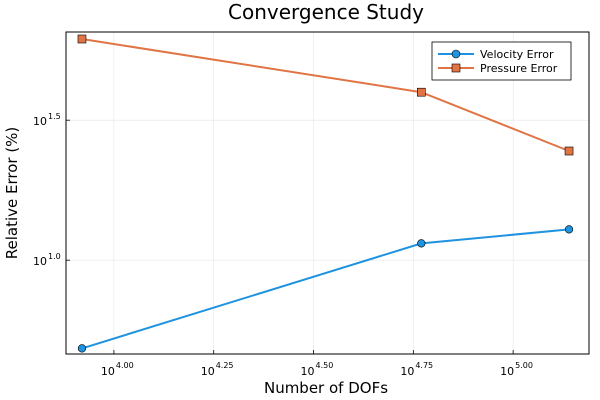 The height and width of the screenshot is (400, 600). Describe the element at coordinates (326, 388) in the screenshot. I see `x-axis-label: Number of DOFs` at that location.